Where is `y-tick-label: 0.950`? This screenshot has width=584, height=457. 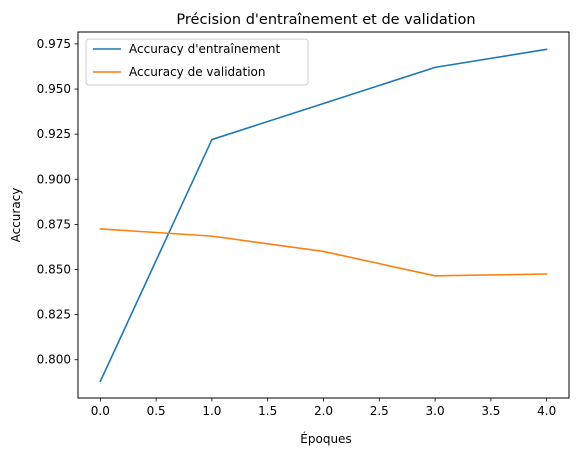
y-tick-label: 0.950 is located at coordinates (54, 89).